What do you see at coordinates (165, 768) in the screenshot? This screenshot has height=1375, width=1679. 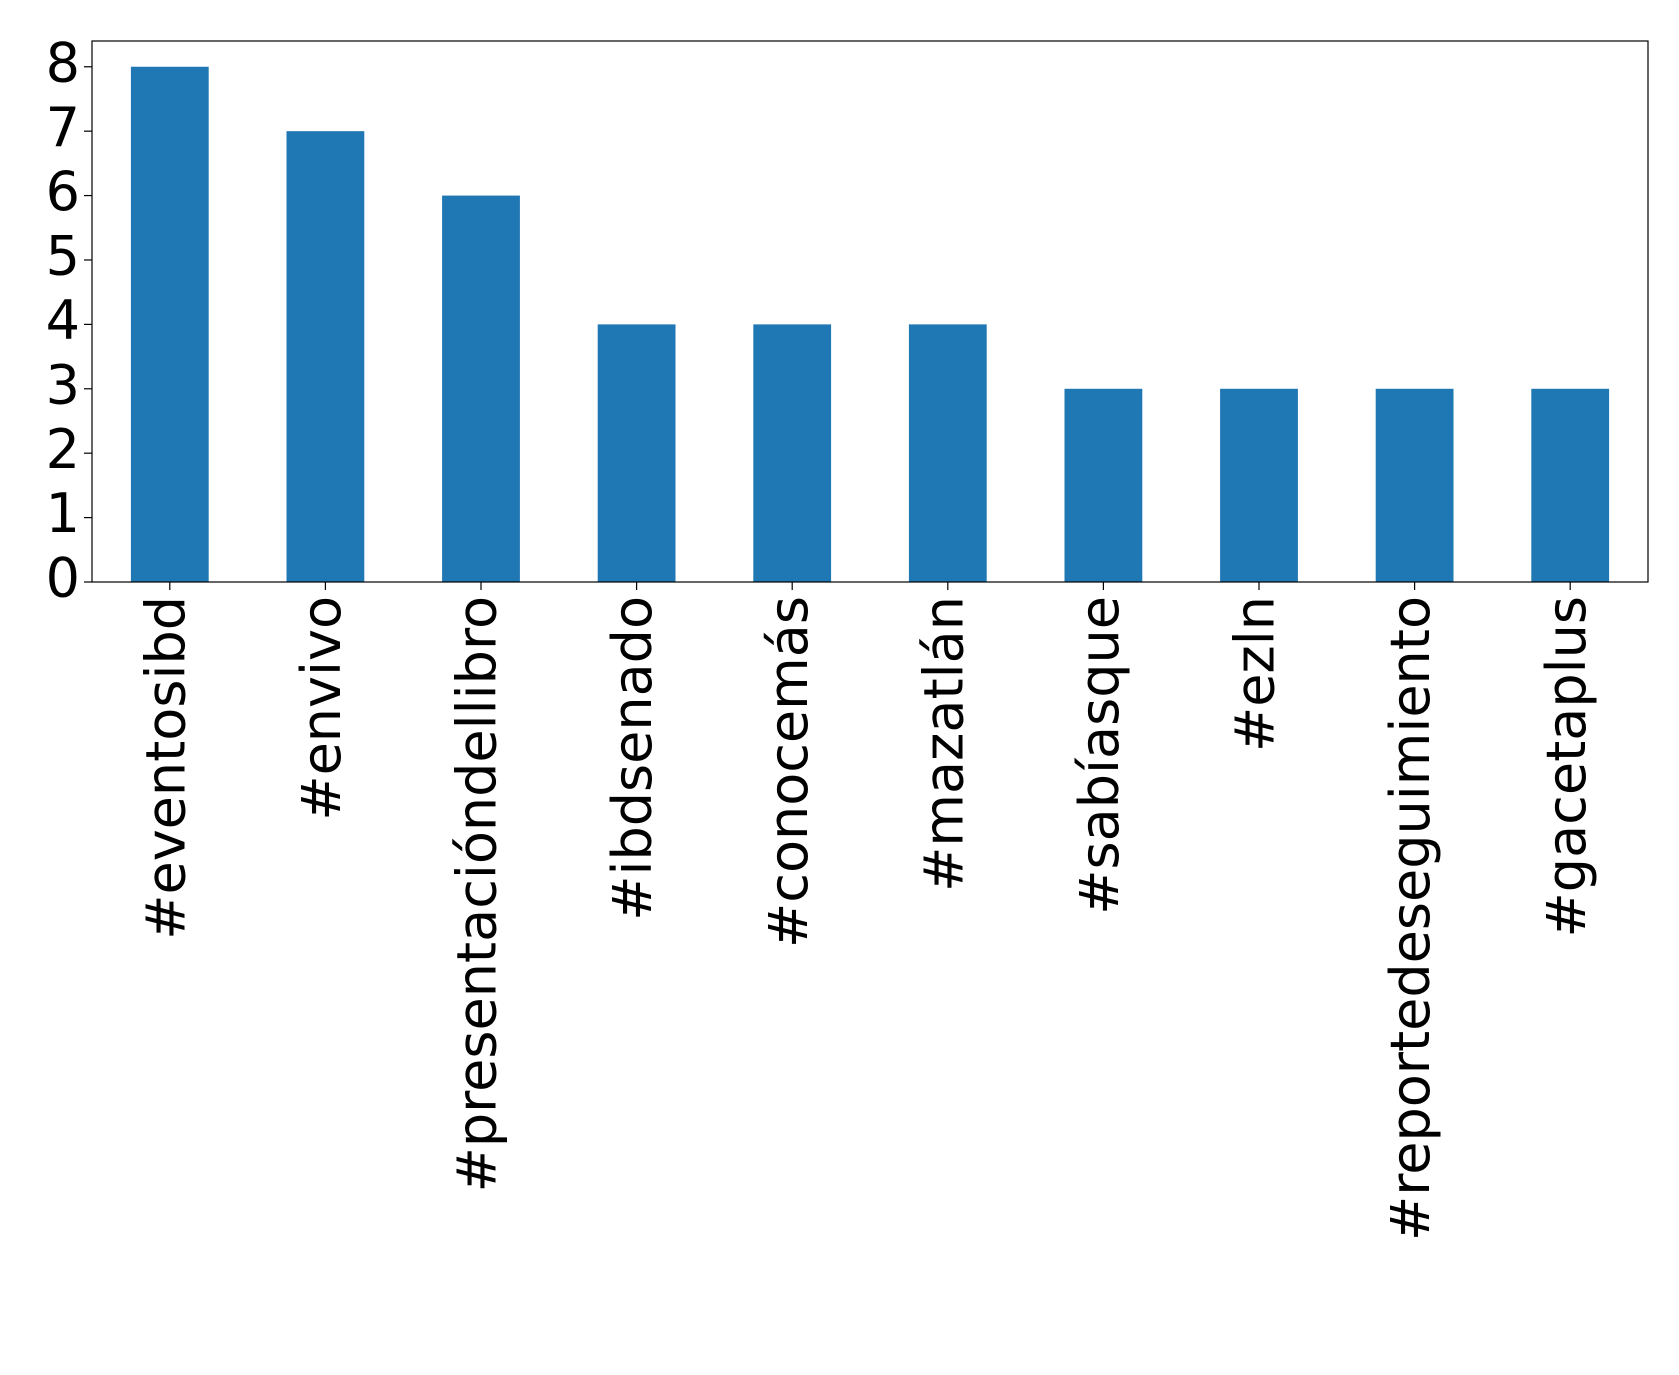 I see `x-tick-label: #eventosibd` at bounding box center [165, 768].